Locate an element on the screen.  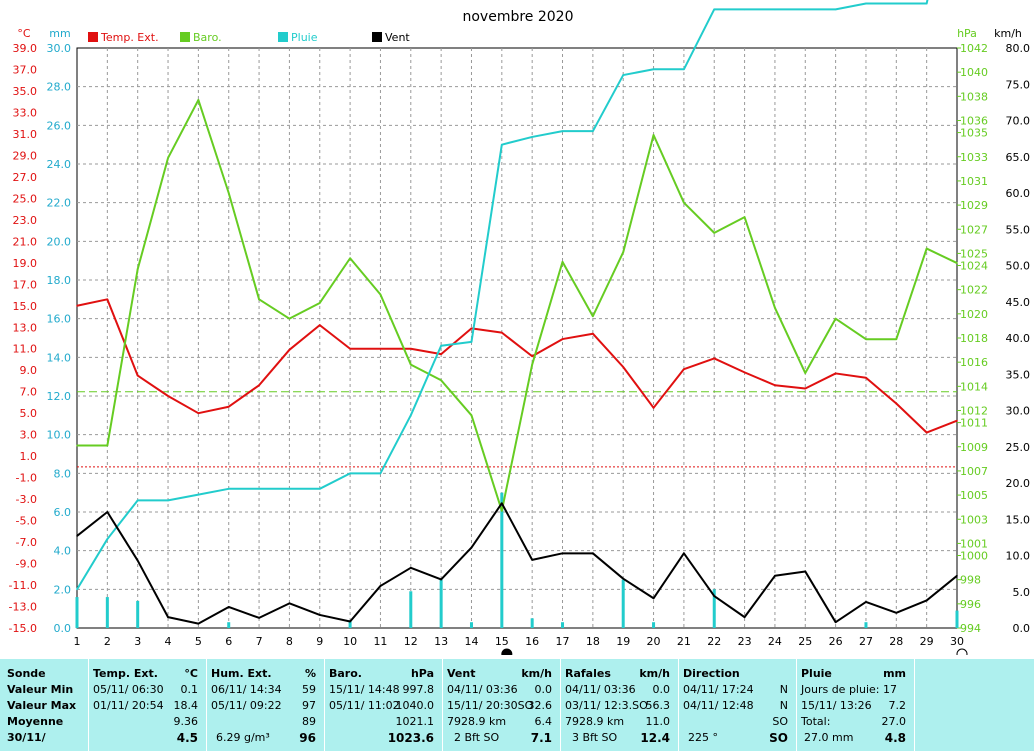
current-date: 30/11/ is located at coordinates (26, 737).